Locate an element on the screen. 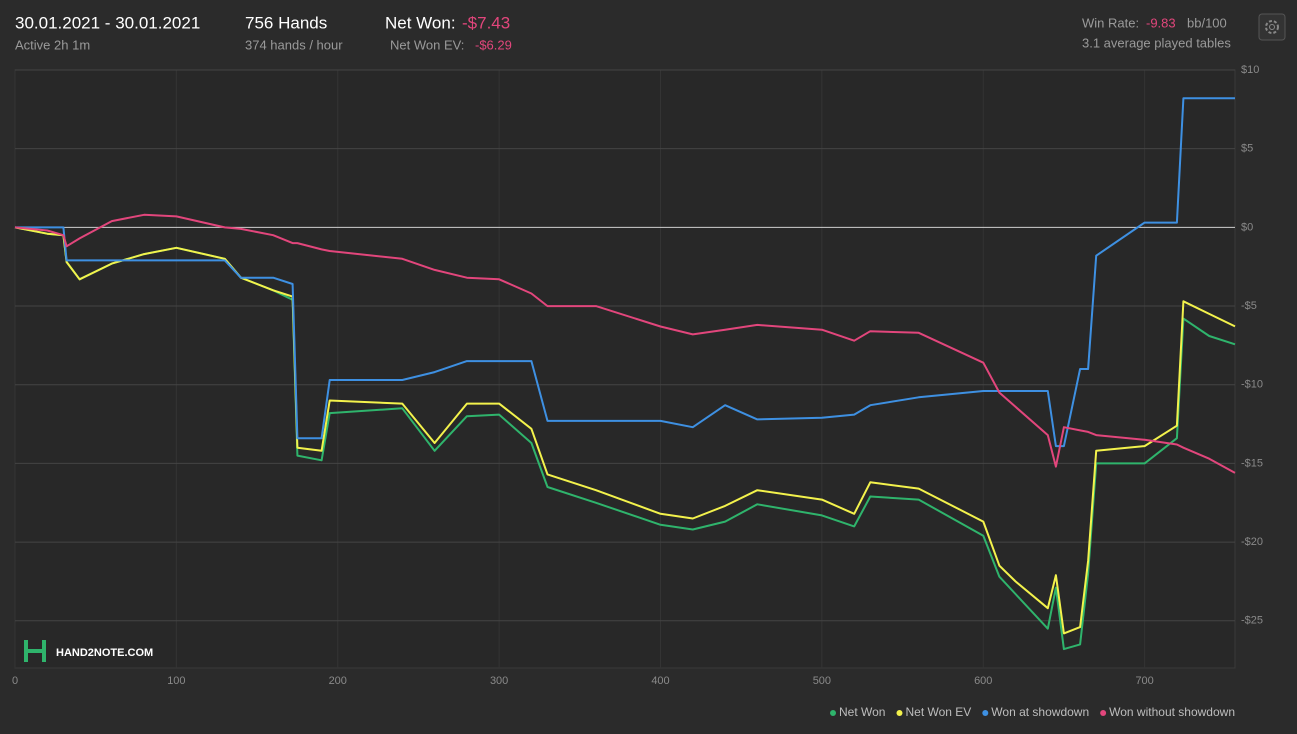 The image size is (1297, 734). x-tick-label: 700 is located at coordinates (1144, 681).